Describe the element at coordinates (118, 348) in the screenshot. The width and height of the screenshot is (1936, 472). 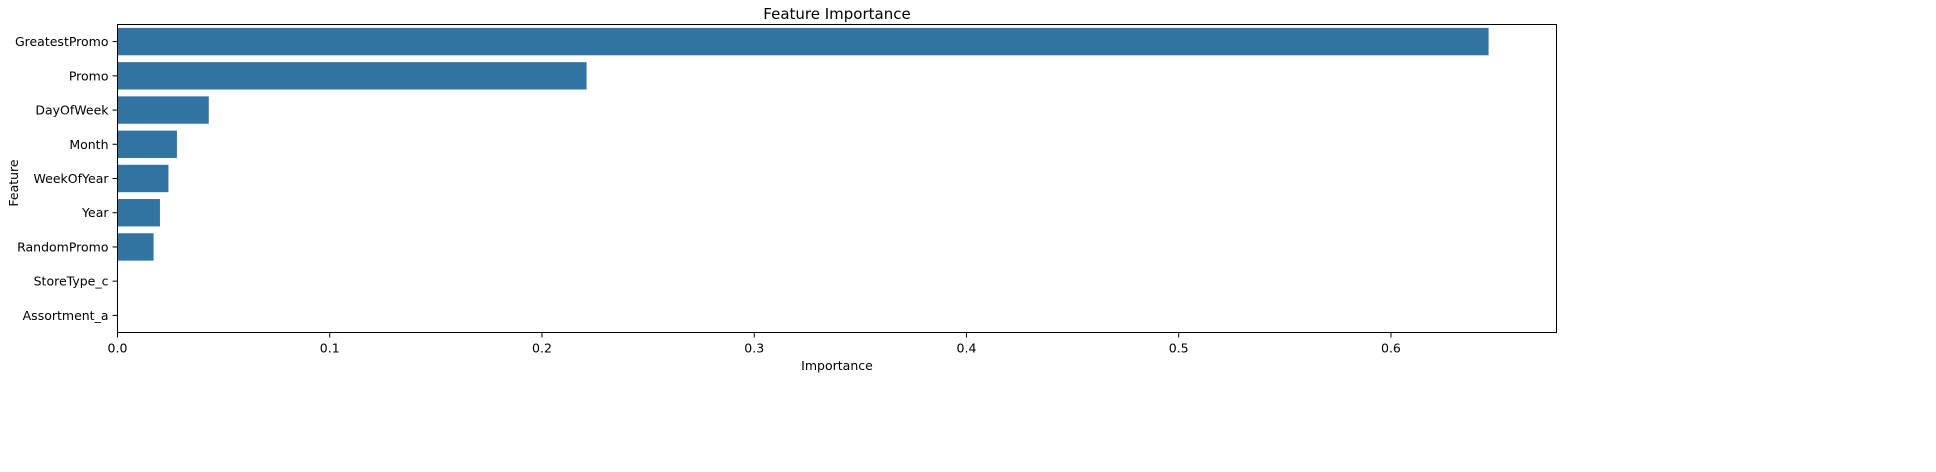
I see `x-tick-label: 0.0` at that location.